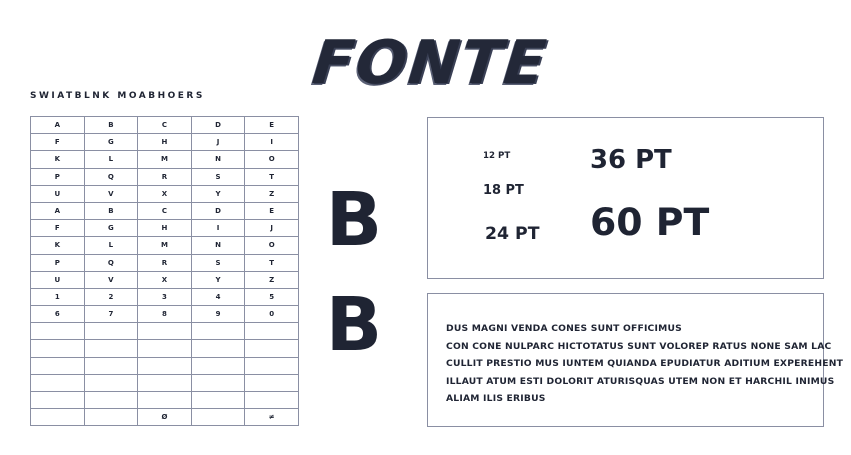 The width and height of the screenshot is (851, 455). Describe the element at coordinates (218, 297) in the screenshot. I see `table-cell: 4` at that location.